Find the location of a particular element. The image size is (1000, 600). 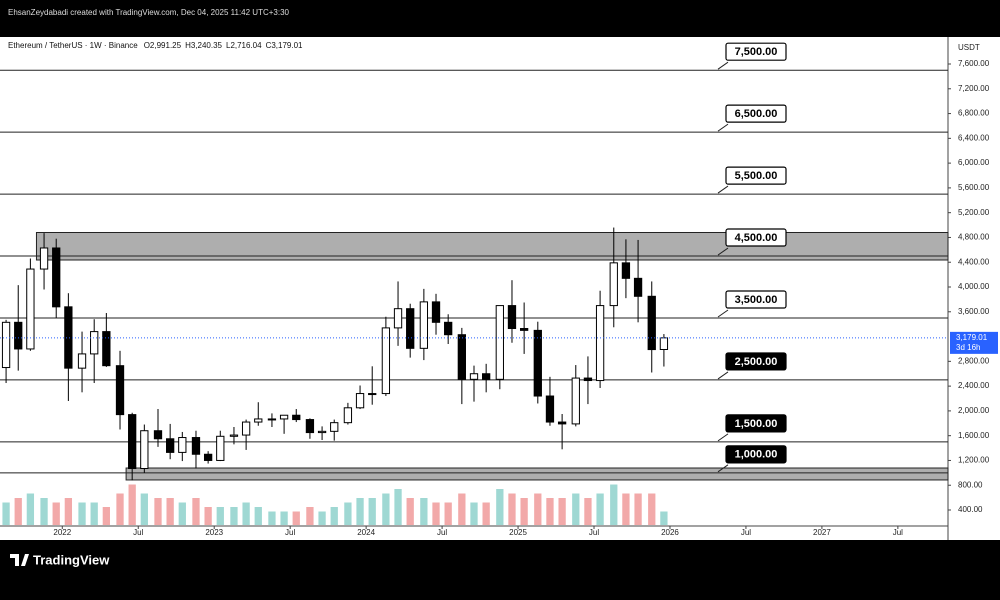

ohlc-key: O is located at coordinates (147, 45).